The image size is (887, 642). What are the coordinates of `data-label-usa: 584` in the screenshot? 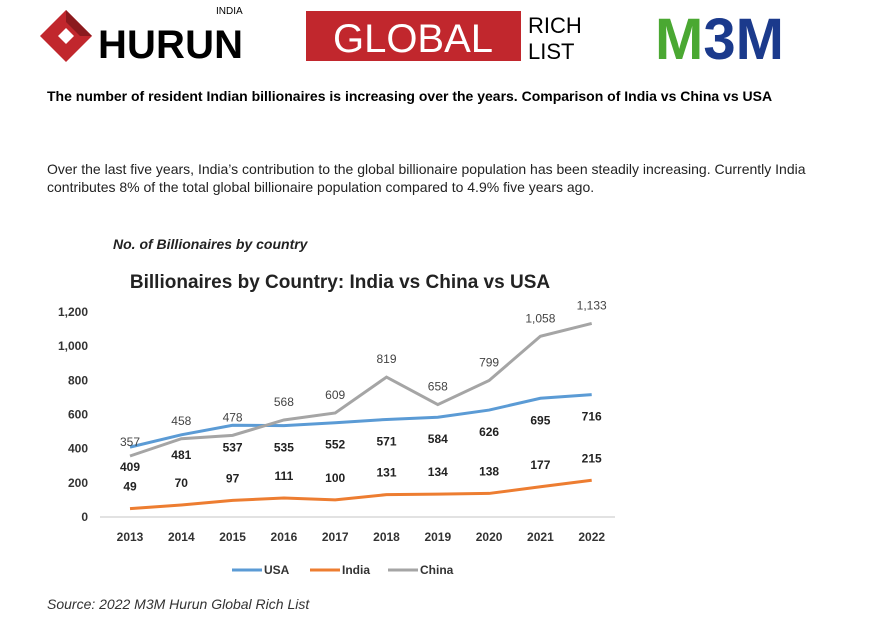 It's located at (438, 439).